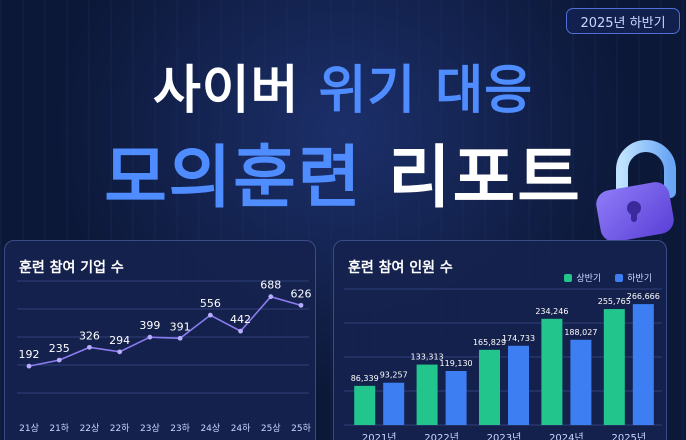  I want to click on title-part-blue-1: 위기 대응, so click(426, 91).